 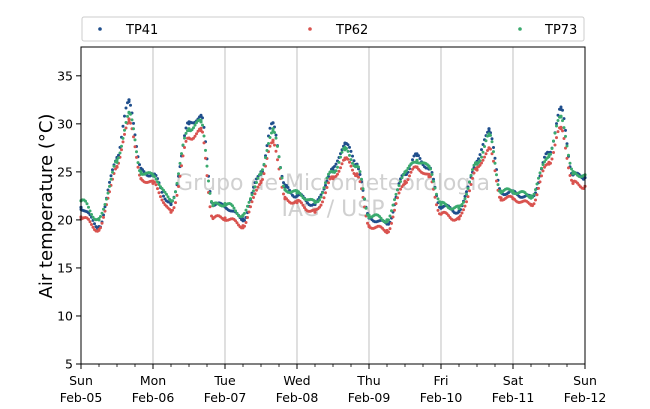 I want to click on x-tick-label-day: Thu, so click(x=368, y=380).